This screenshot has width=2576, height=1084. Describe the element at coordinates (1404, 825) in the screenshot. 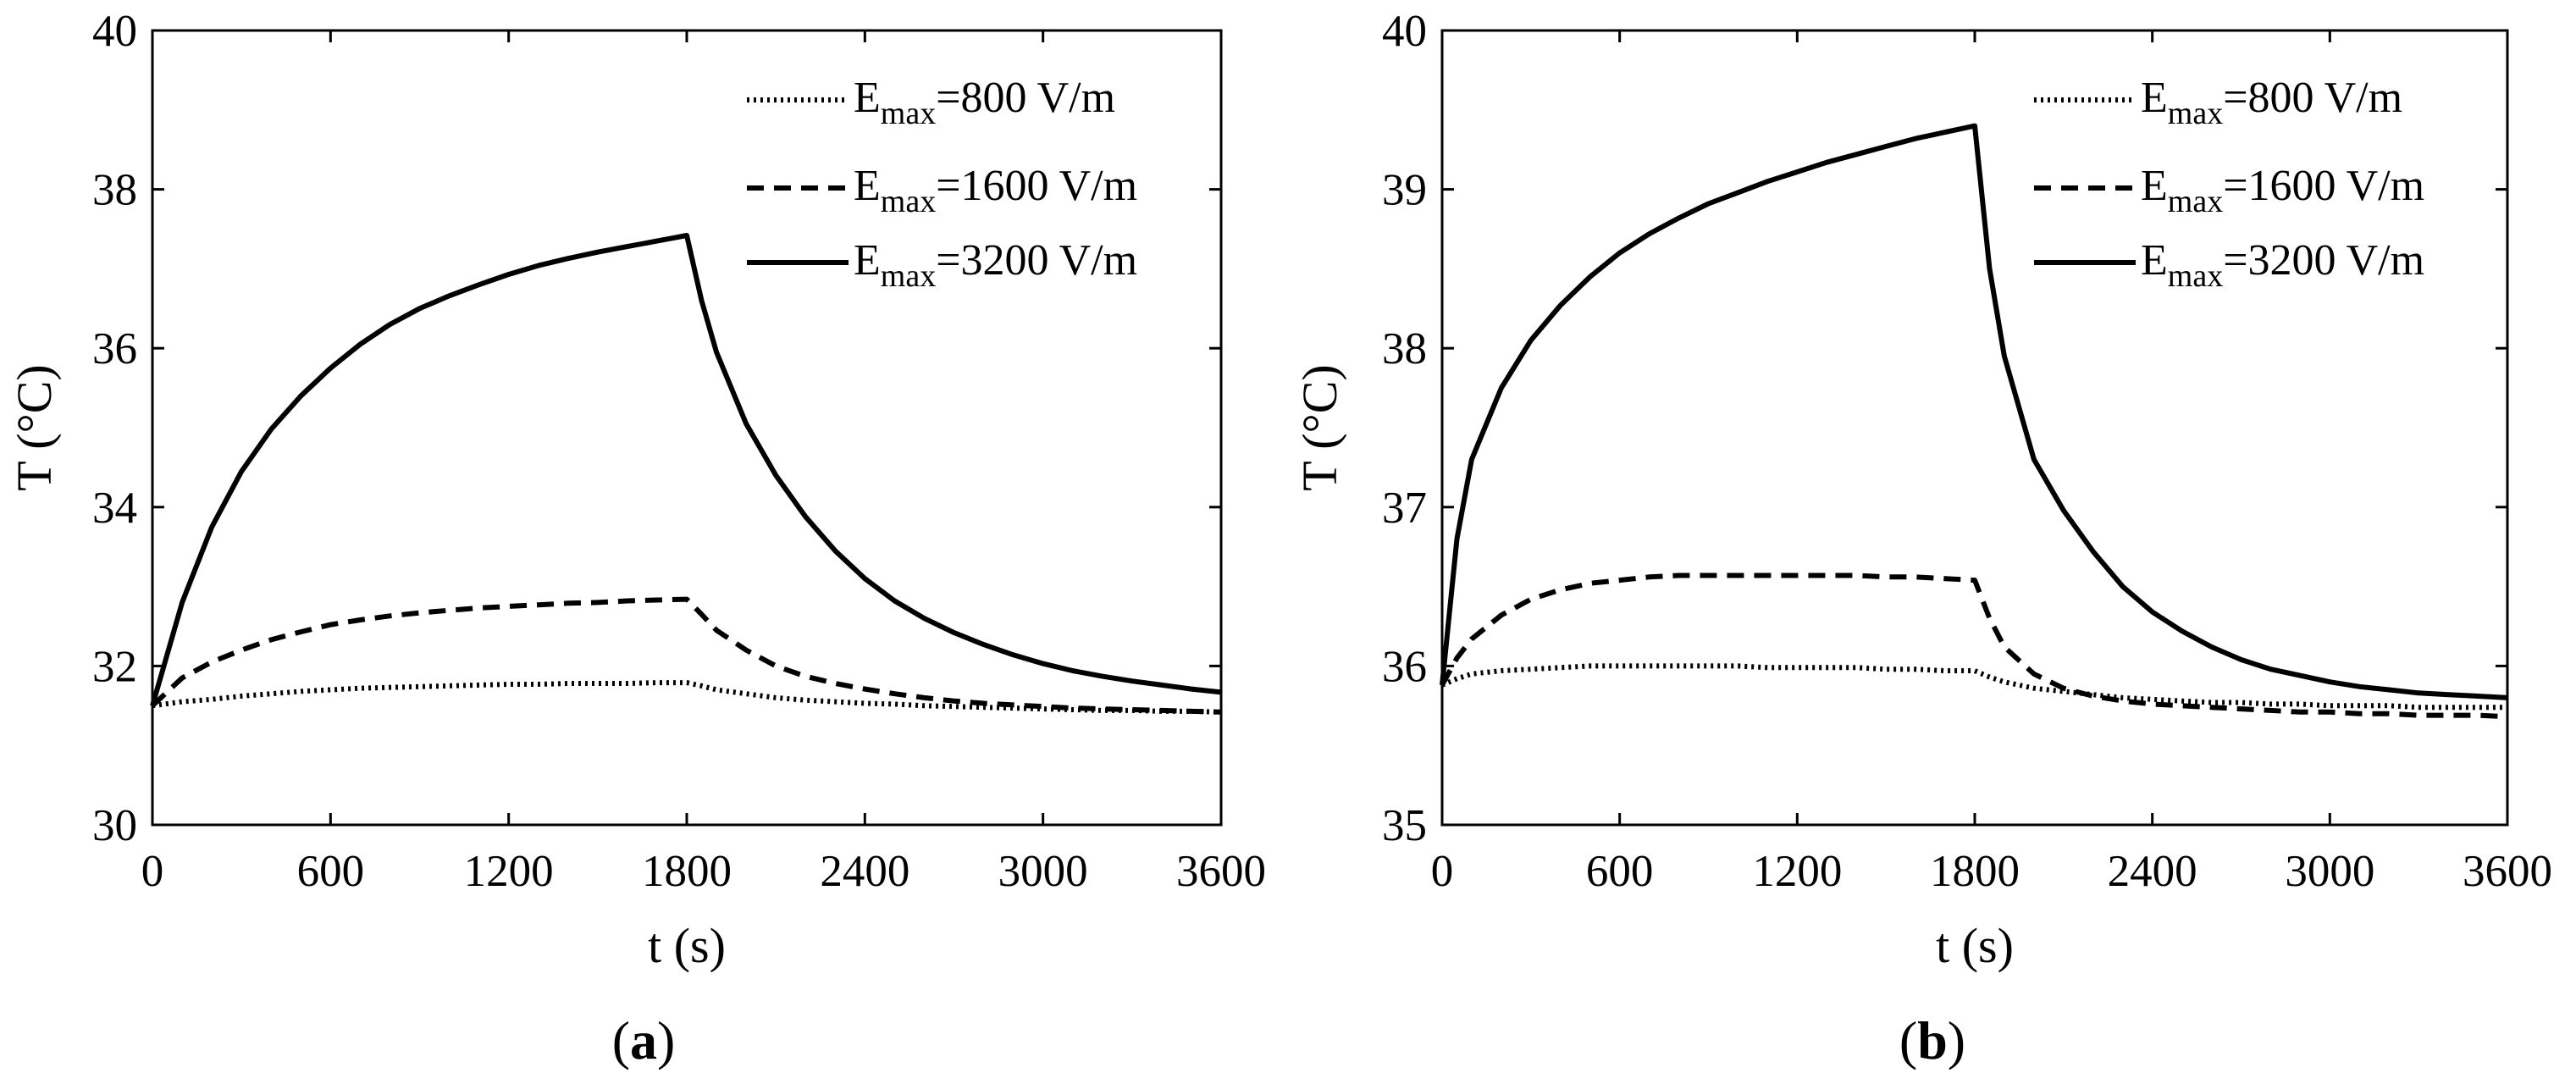

I see `y-tick-label: 35` at that location.